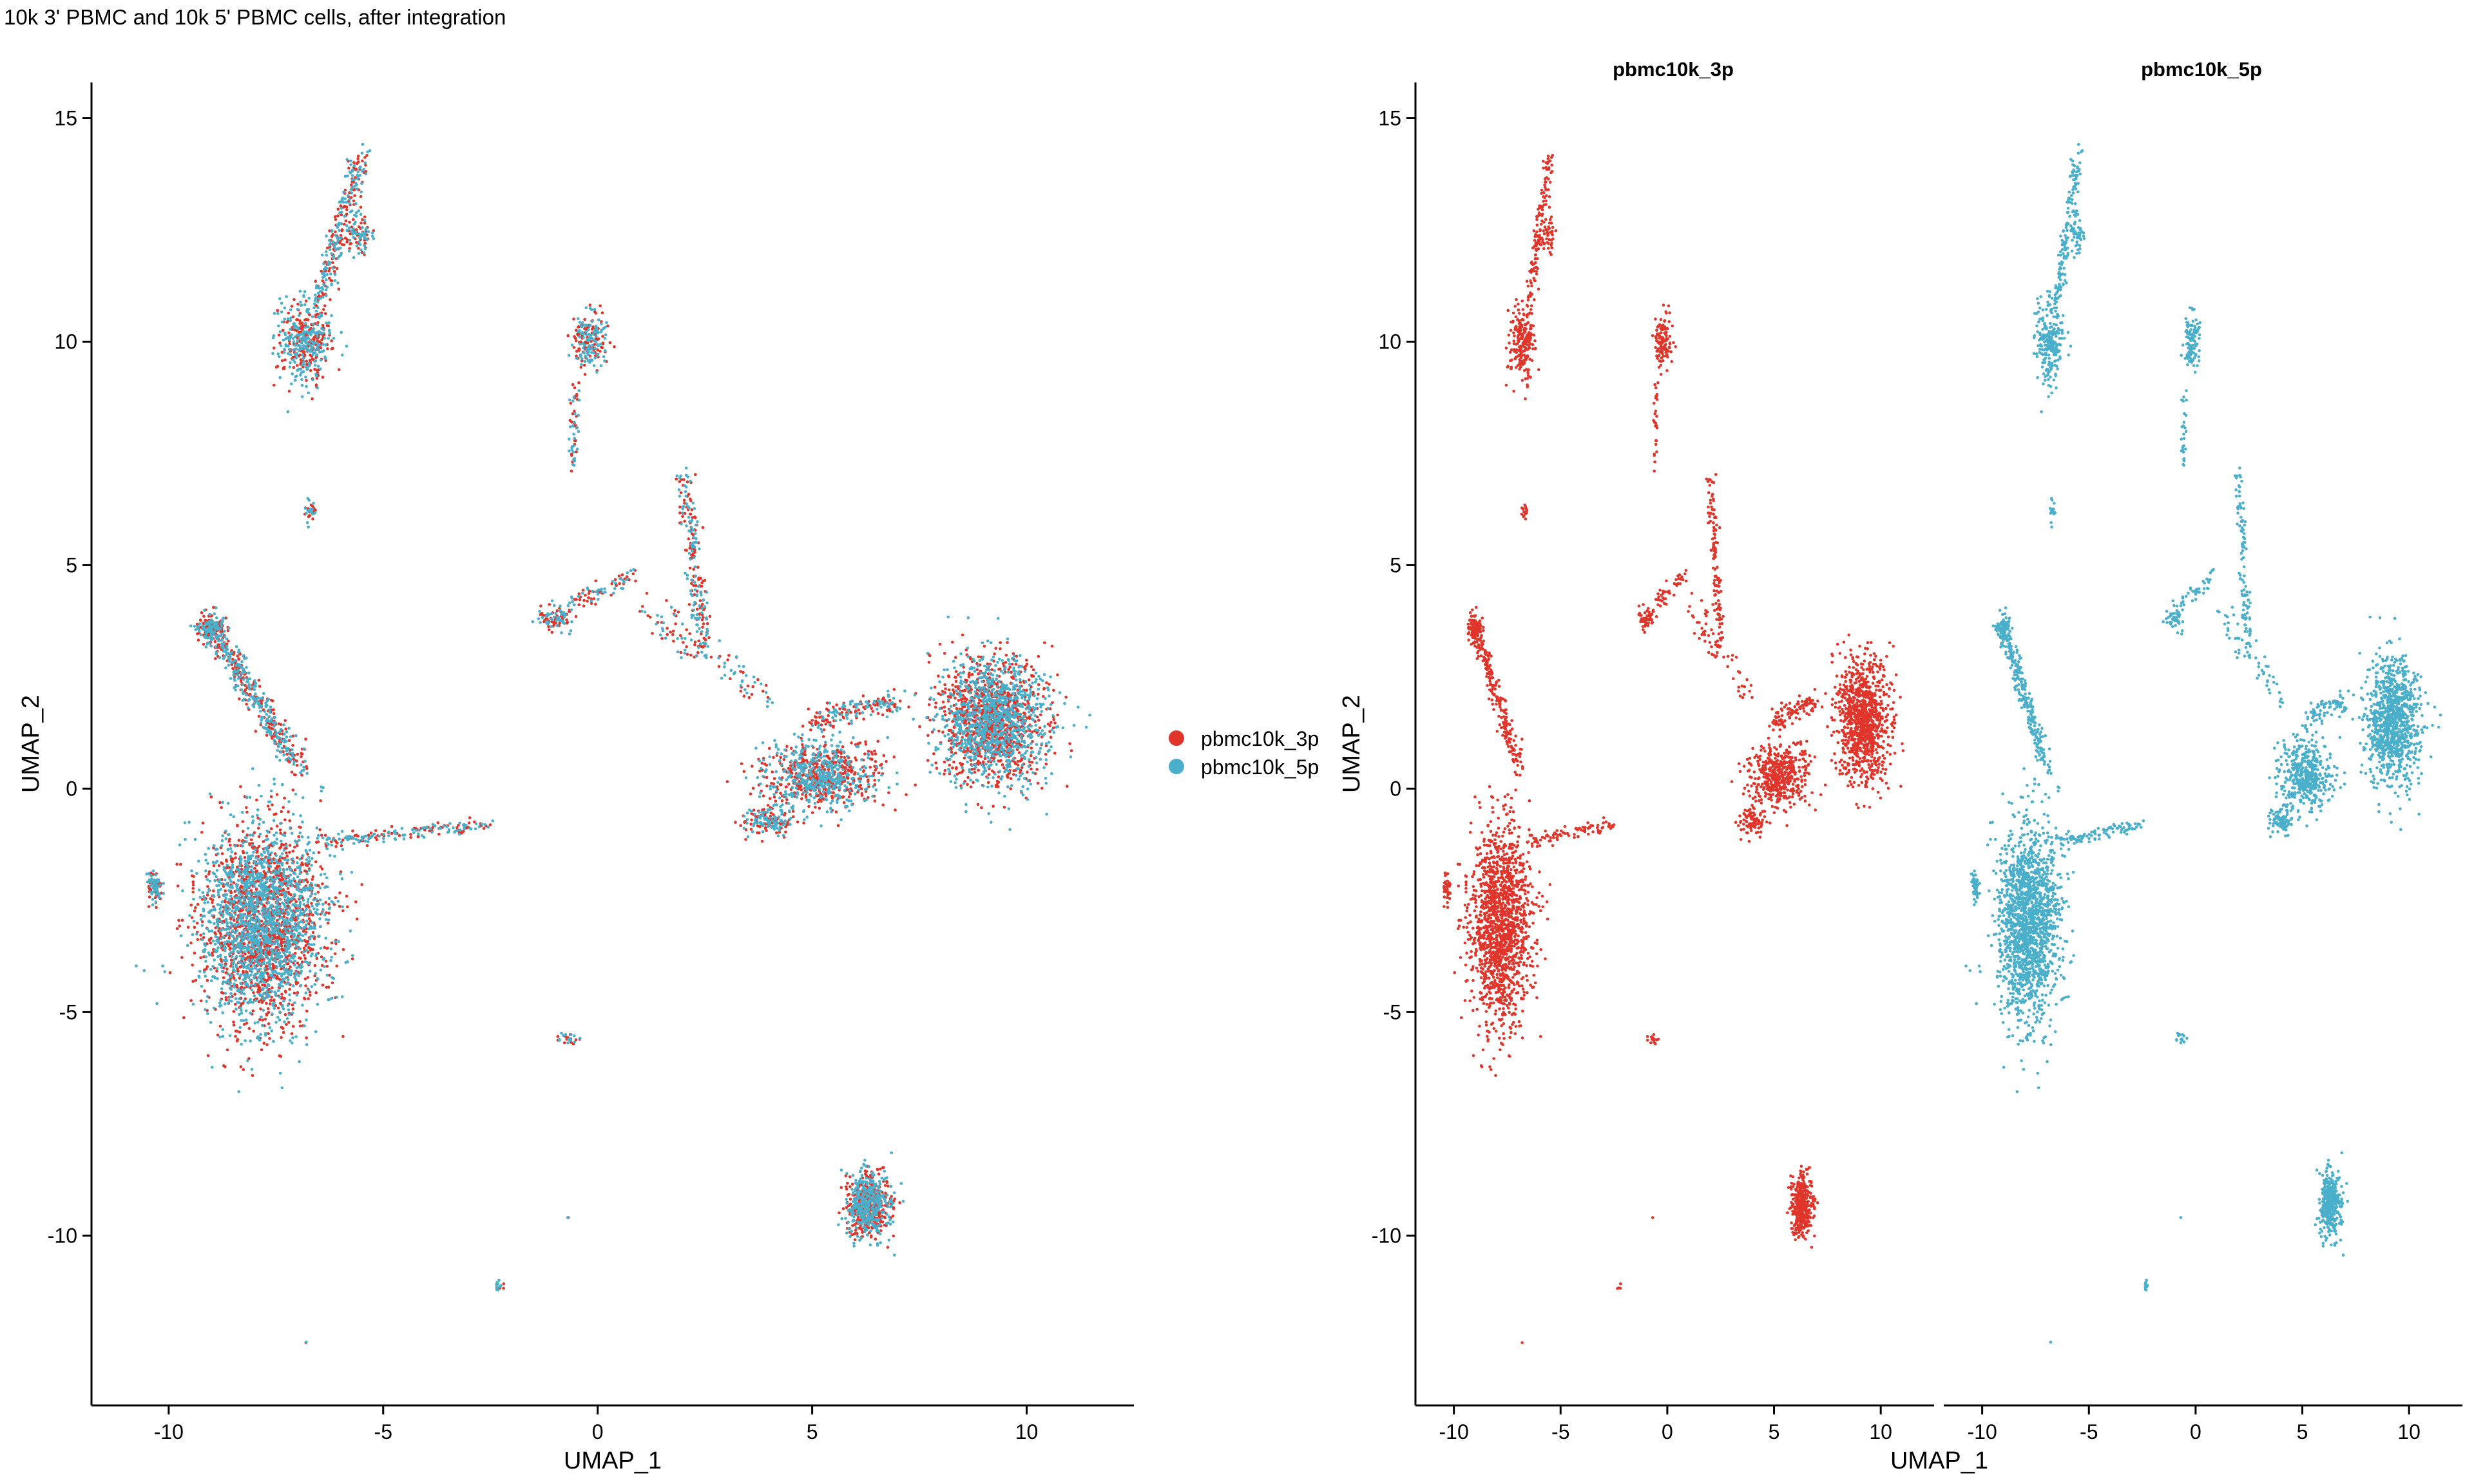 The image size is (2474, 1484). Describe the element at coordinates (613, 1460) in the screenshot. I see `x-axis-title: UMAP_1` at that location.